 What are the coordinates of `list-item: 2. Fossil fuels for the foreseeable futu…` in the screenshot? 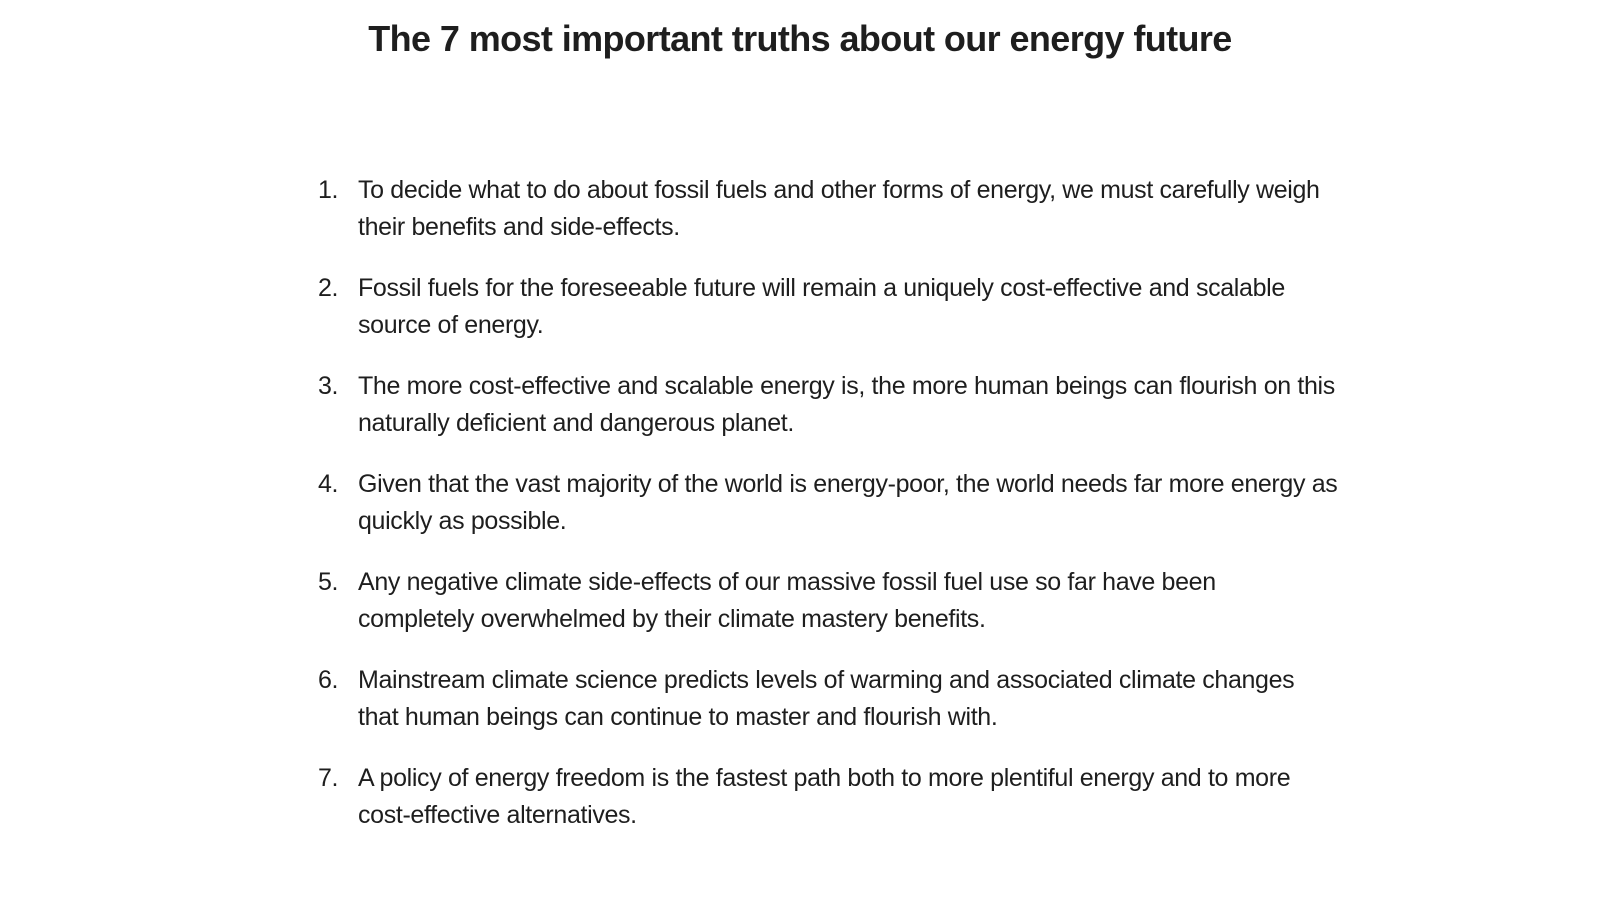 It's located at (828, 307).